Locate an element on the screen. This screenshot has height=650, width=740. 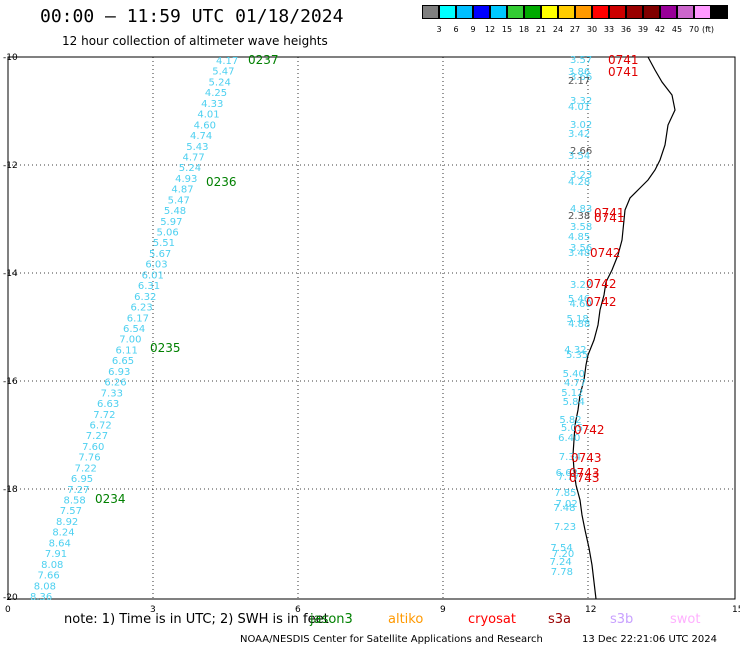
y-axis-label: -10 is located at coordinates (10, 58).